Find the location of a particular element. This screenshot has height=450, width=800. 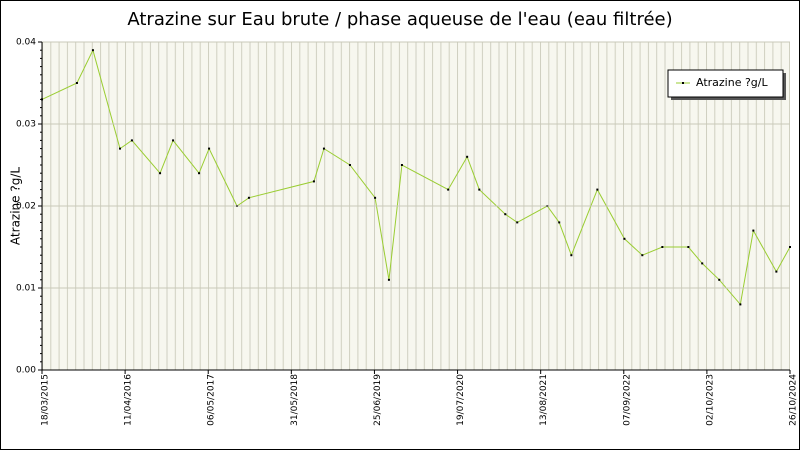

x-tick-label: 06/05/2017 is located at coordinates (212, 400).